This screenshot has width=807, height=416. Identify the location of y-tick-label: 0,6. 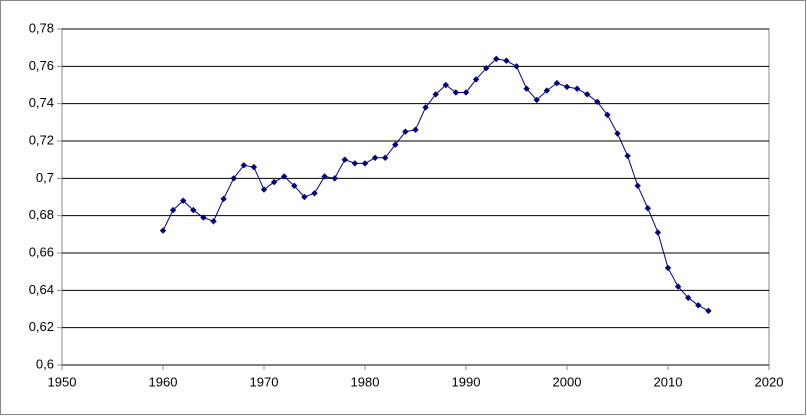
(45, 363).